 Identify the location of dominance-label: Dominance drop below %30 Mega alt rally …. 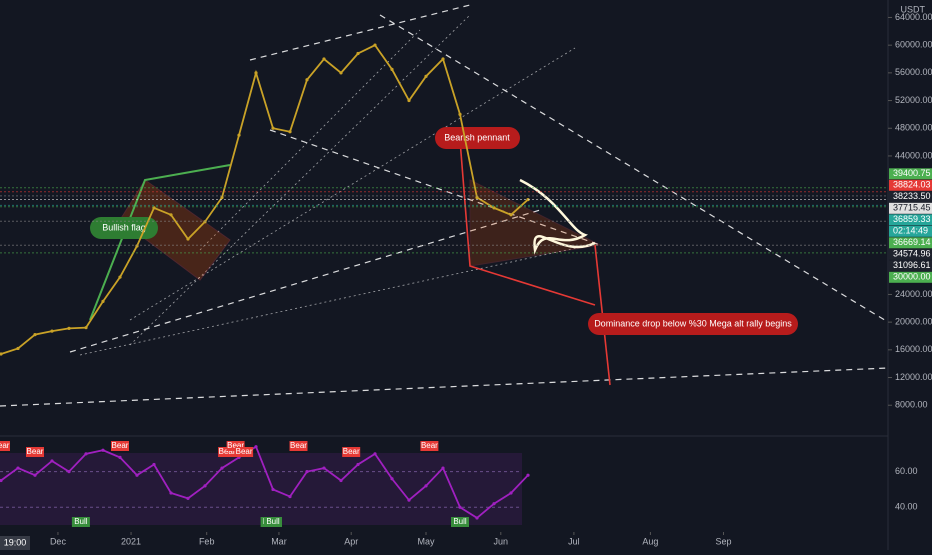
(693, 324).